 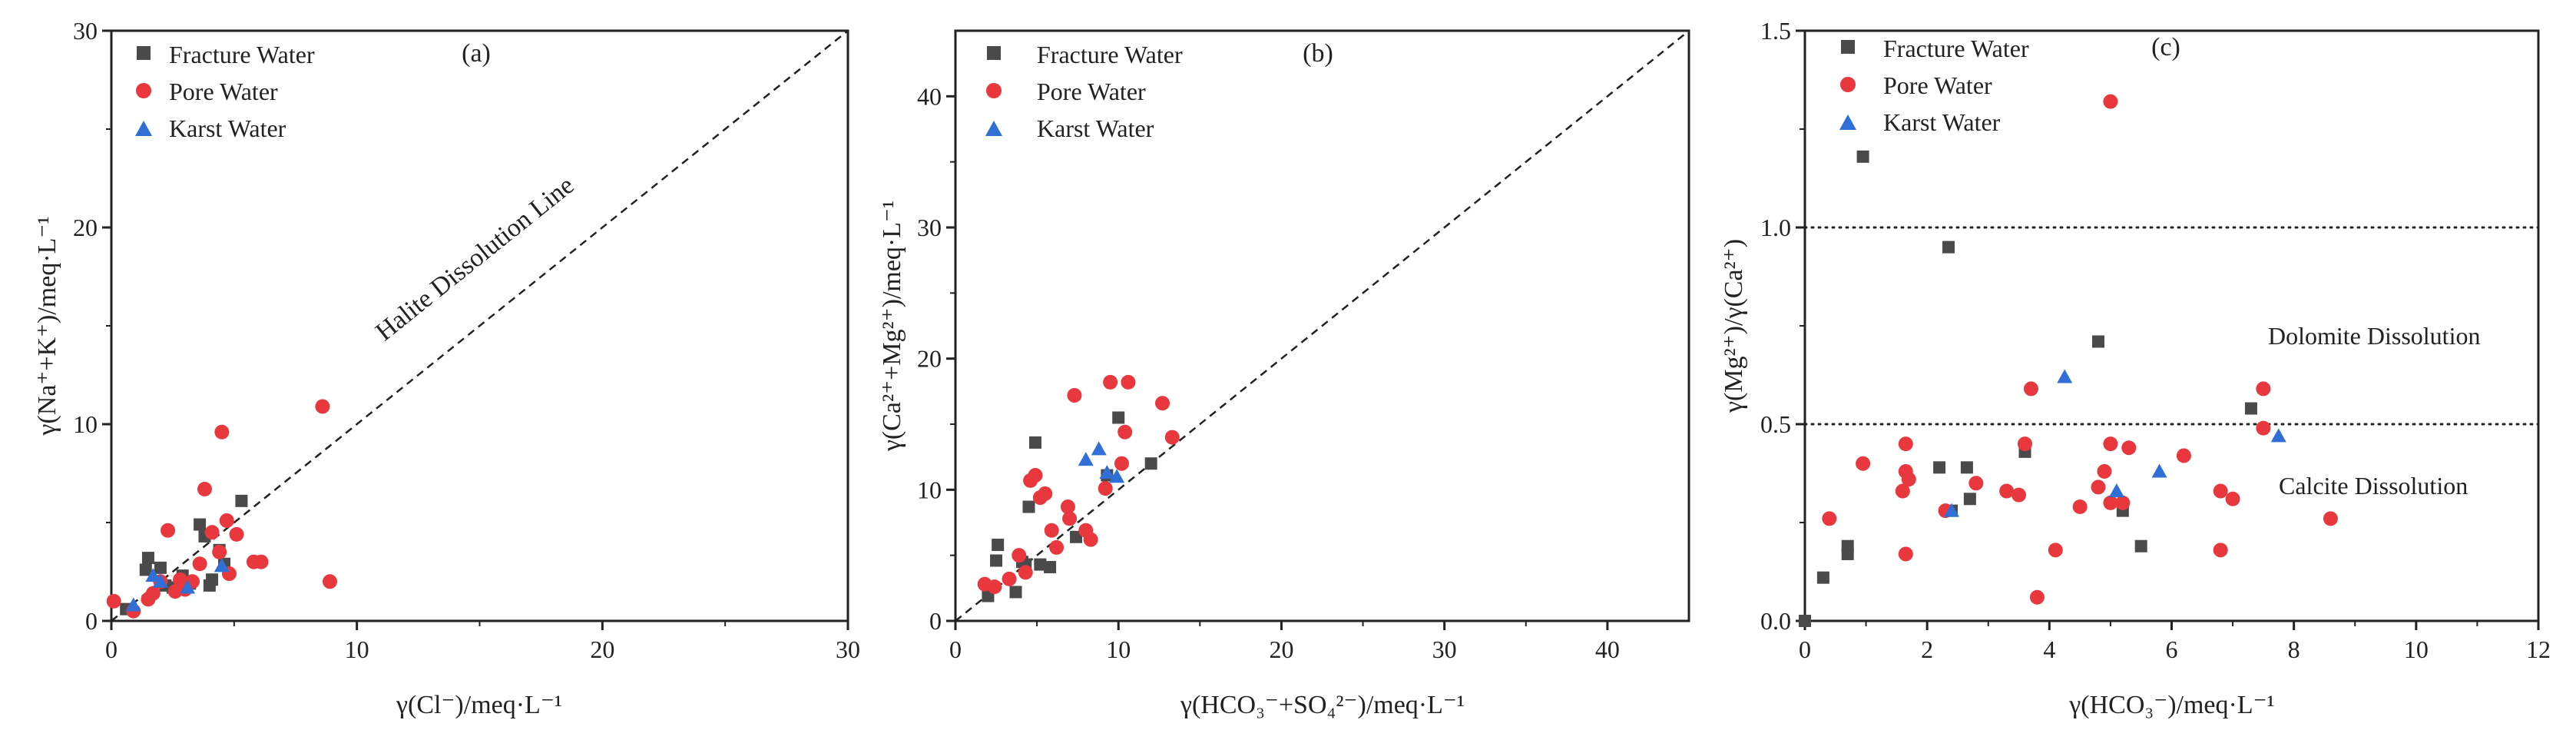 What do you see at coordinates (474, 259) in the screenshot?
I see `panel-a-diagonal-label: Halite Dissolution Line` at bounding box center [474, 259].